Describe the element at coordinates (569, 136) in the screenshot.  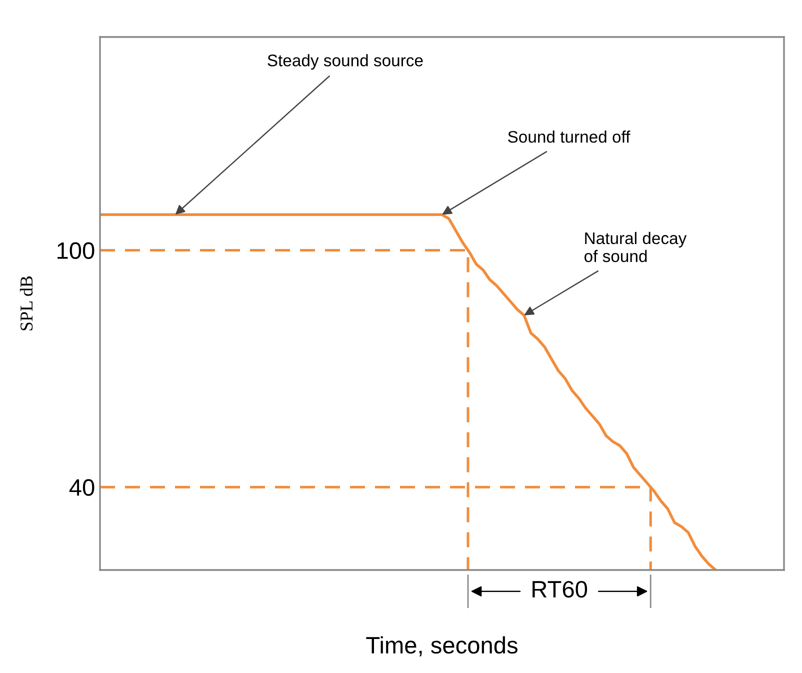
I see `annotation: Sound turned off` at that location.